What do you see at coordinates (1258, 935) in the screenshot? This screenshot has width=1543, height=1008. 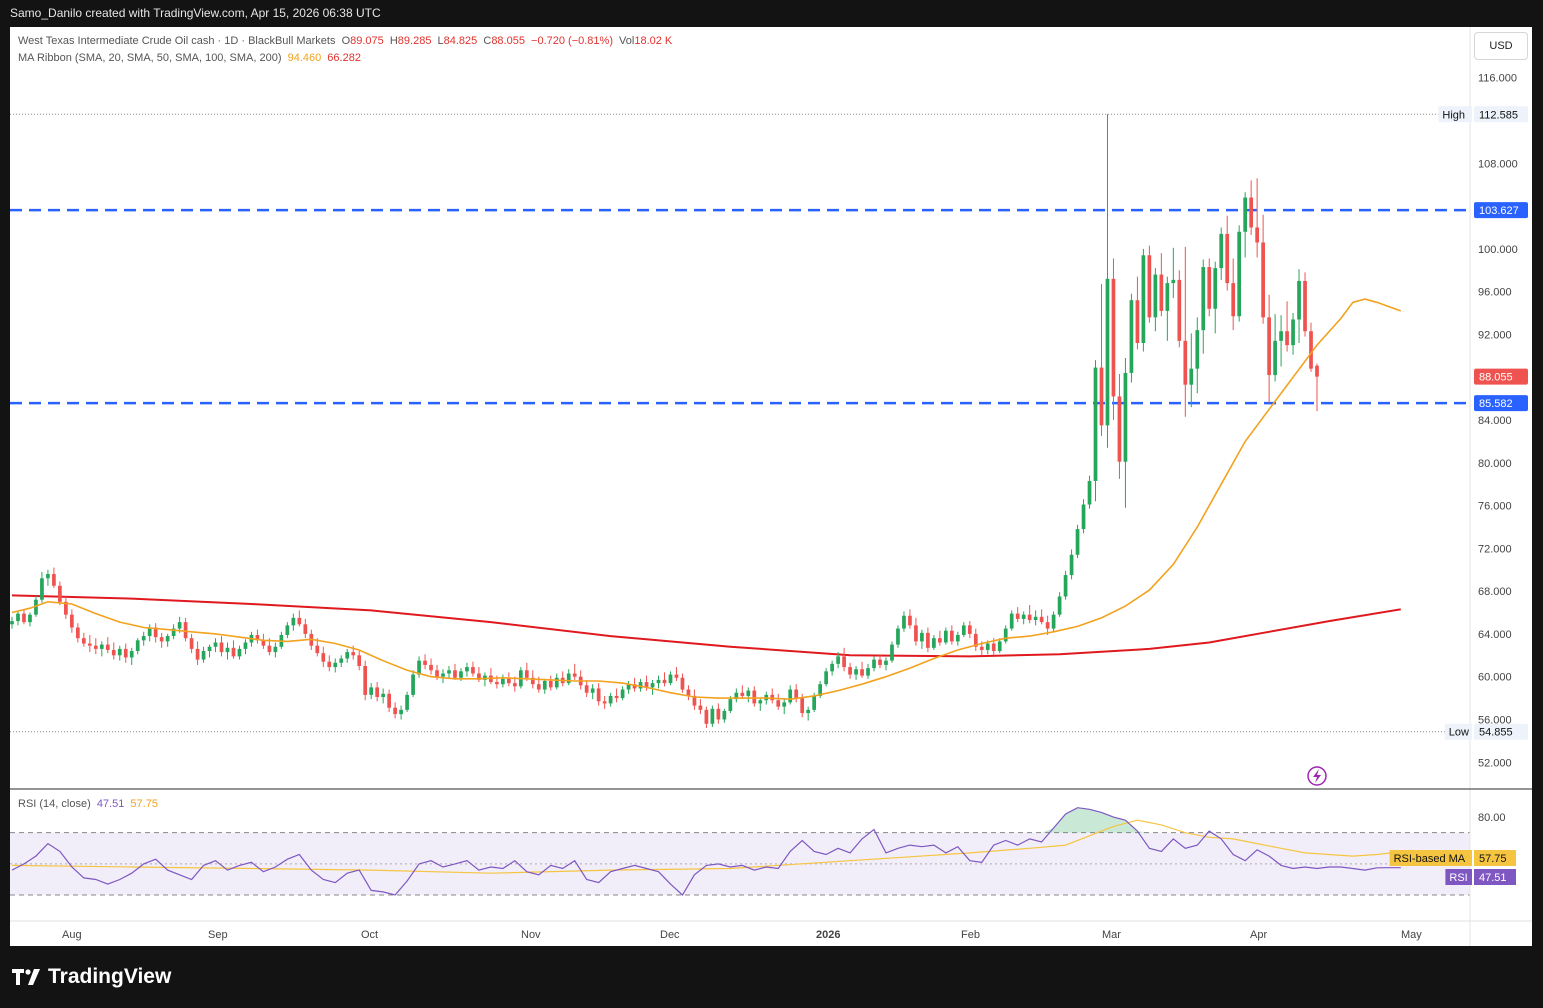 I see `time-tick-label: Apr` at bounding box center [1258, 935].